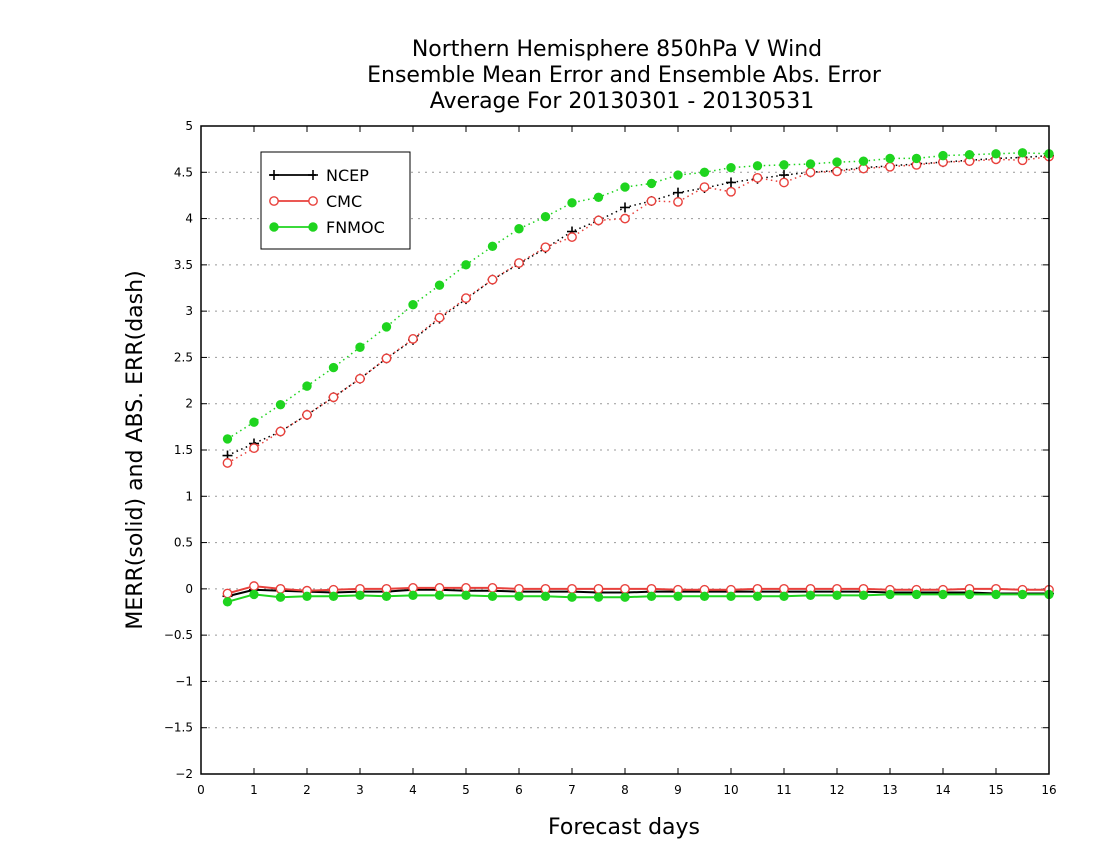 Image resolution: width=1100 pixels, height=850 pixels. Describe the element at coordinates (307, 790) in the screenshot. I see `x-tick-label: 2` at that location.